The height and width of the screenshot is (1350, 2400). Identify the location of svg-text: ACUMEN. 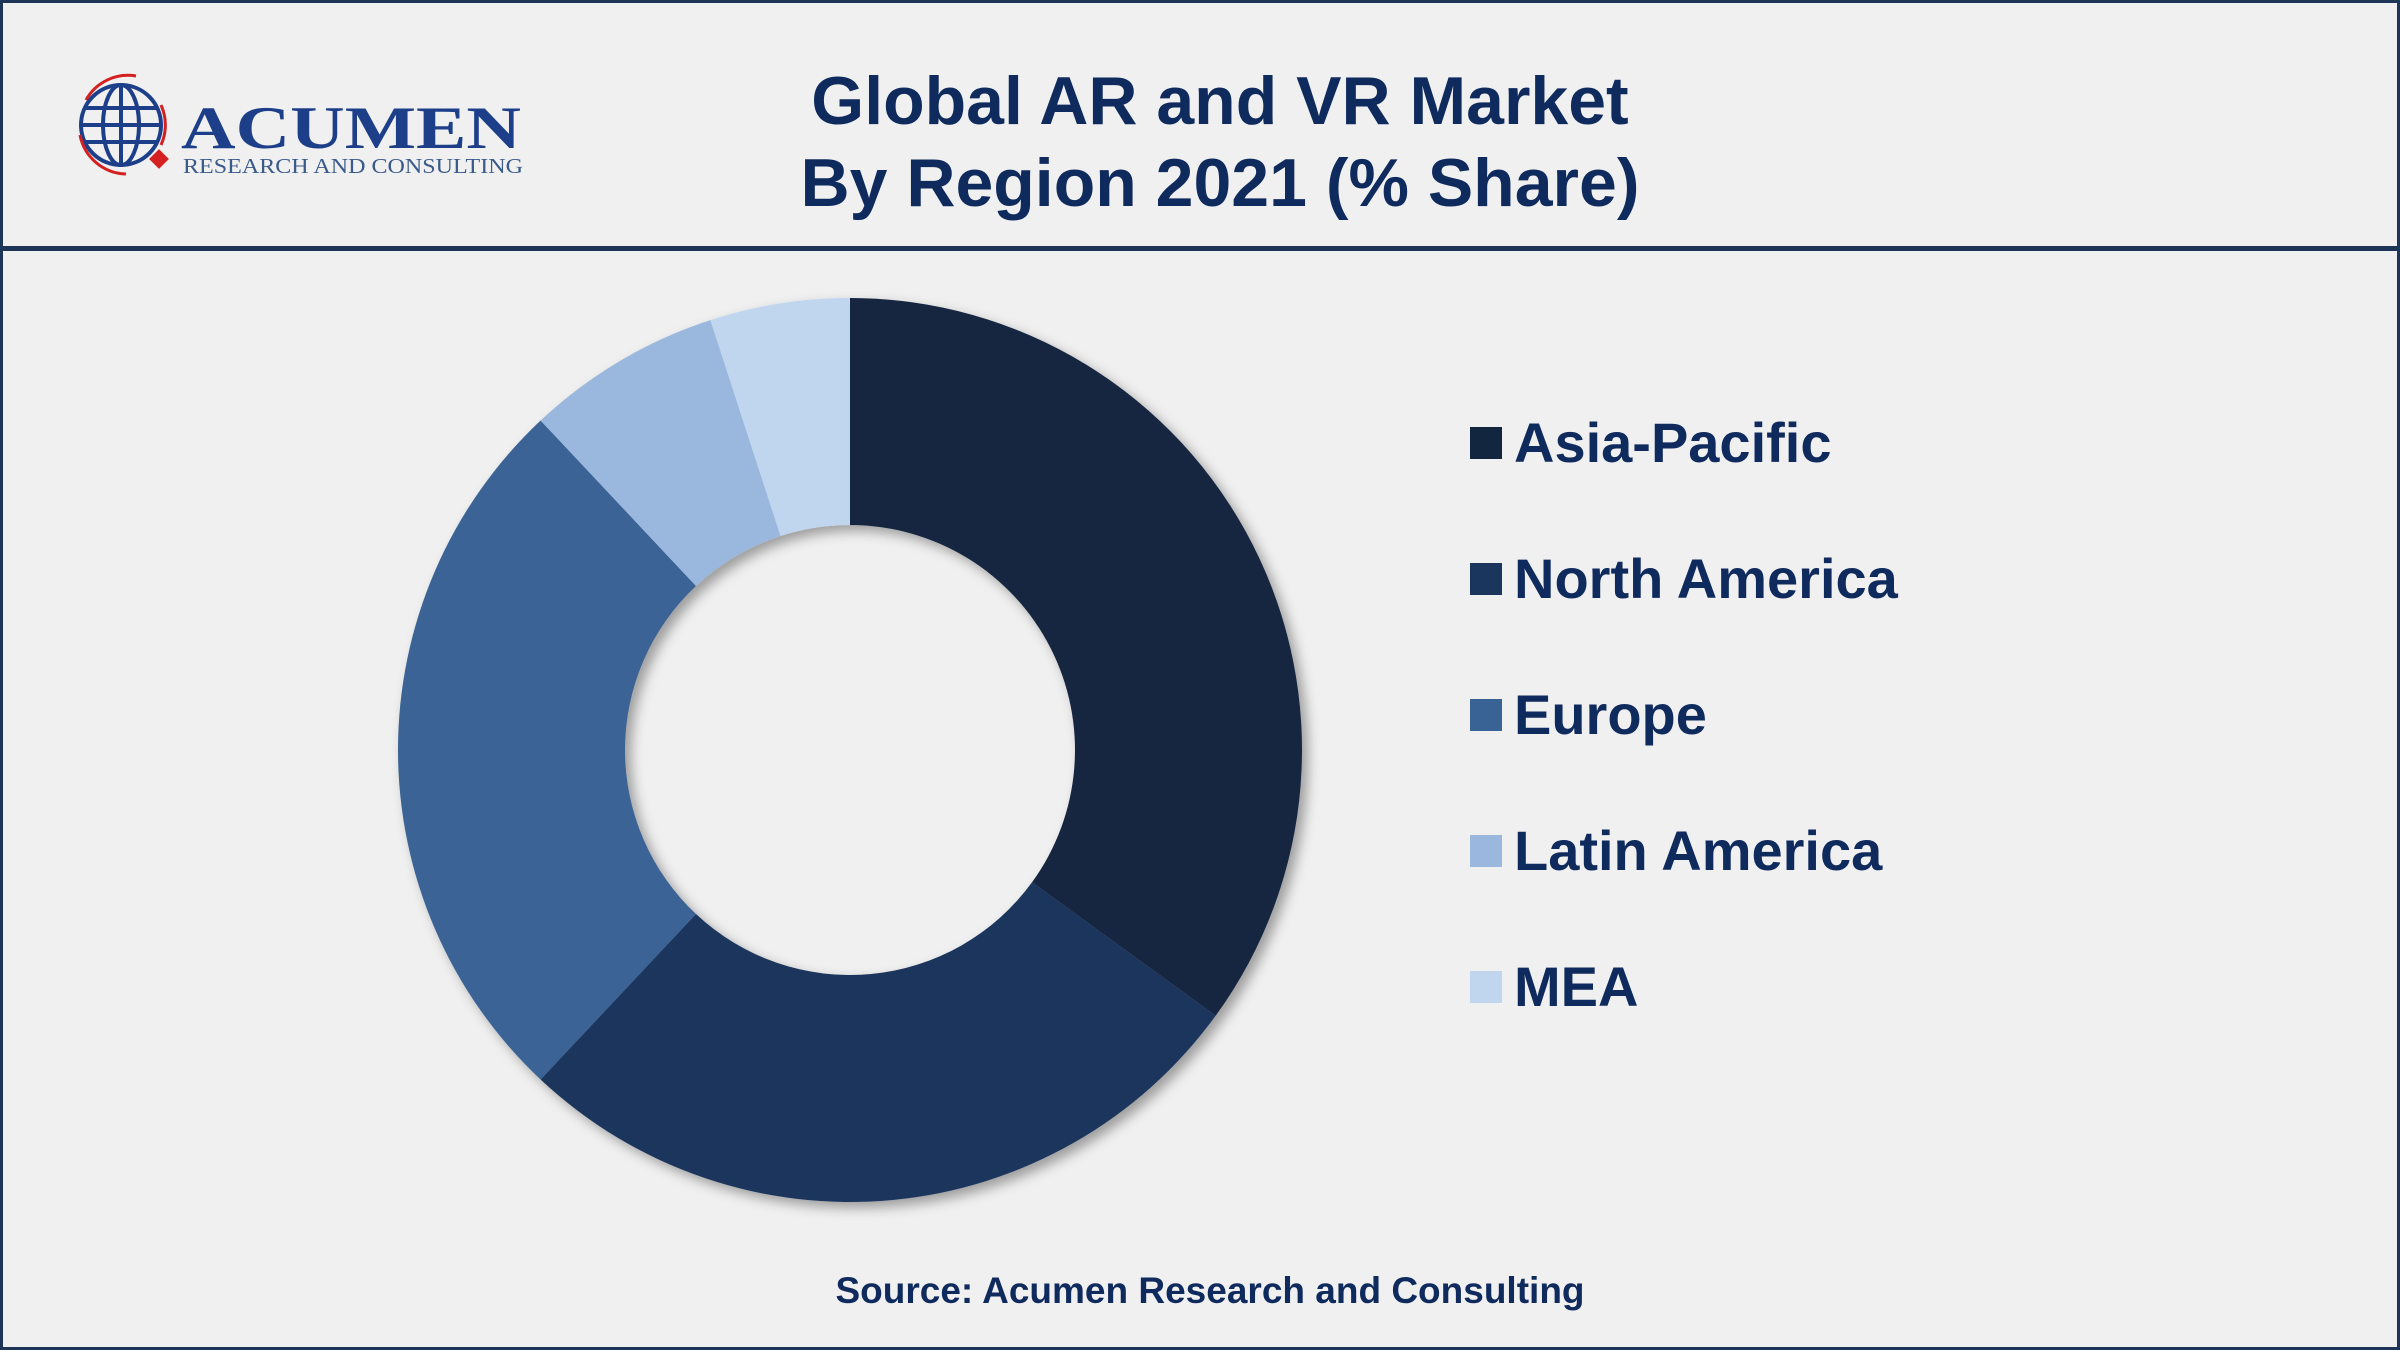
(351, 128).